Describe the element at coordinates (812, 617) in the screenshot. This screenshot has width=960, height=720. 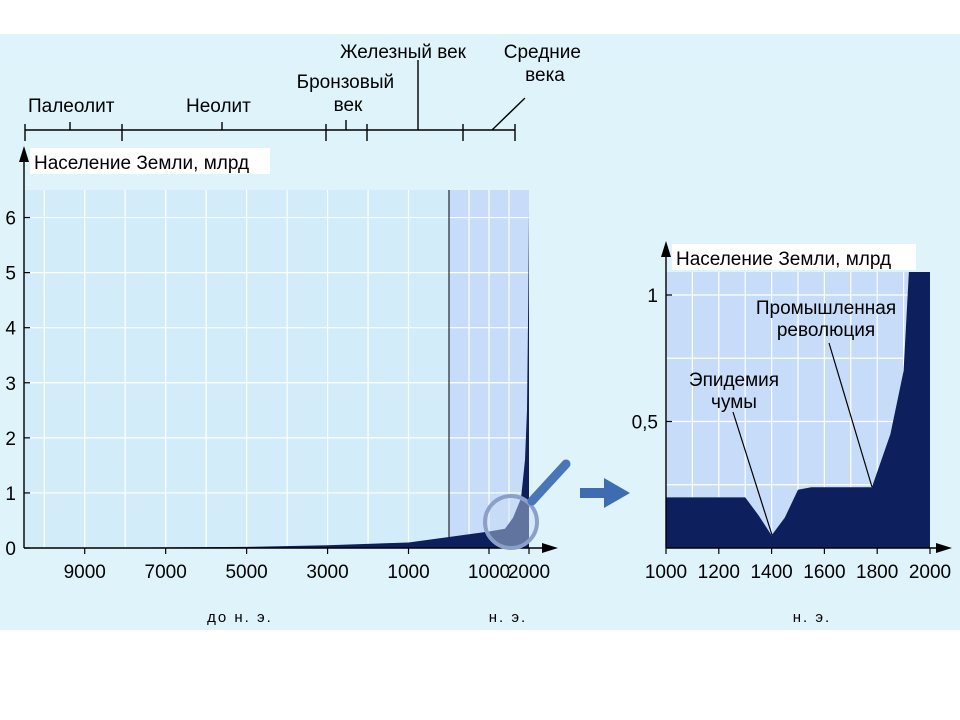
I see `zoom-chart-section-ce: н. э.` at that location.